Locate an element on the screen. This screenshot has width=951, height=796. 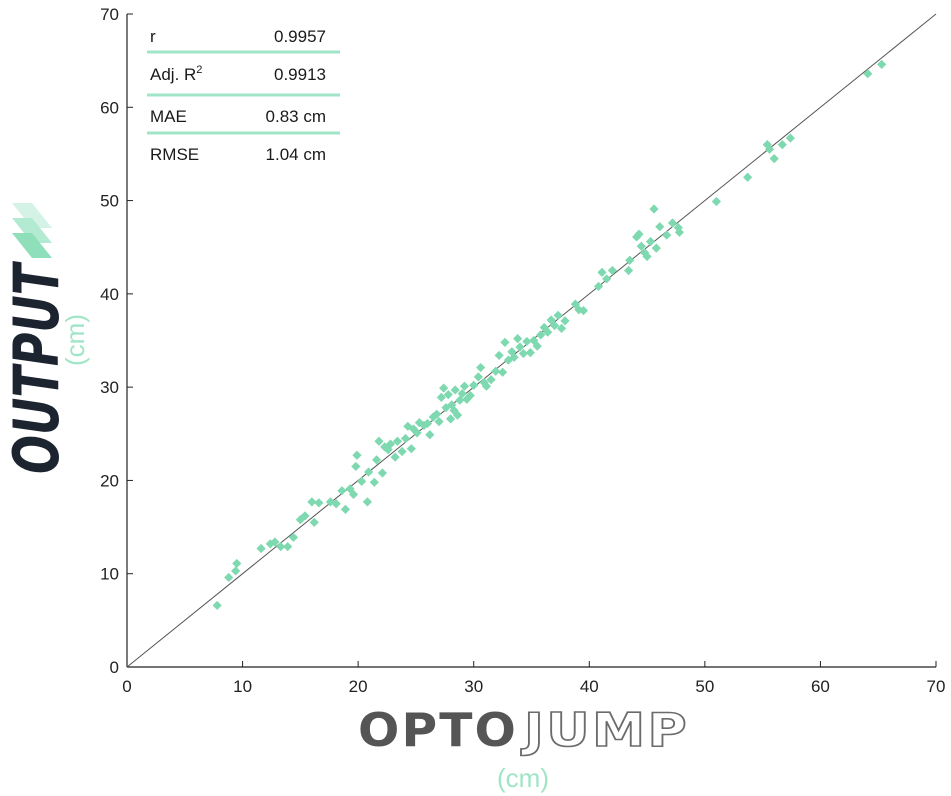
output-logo-text: OUTPUT is located at coordinates (36, 367).